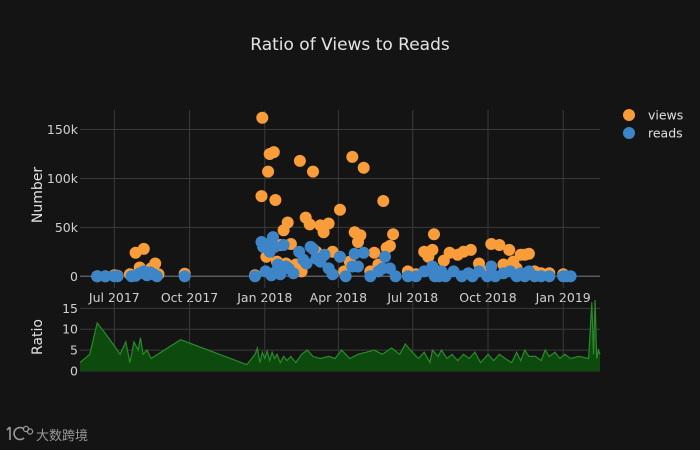  Describe the element at coordinates (653, 124) in the screenshot. I see `legend: views reads` at that location.